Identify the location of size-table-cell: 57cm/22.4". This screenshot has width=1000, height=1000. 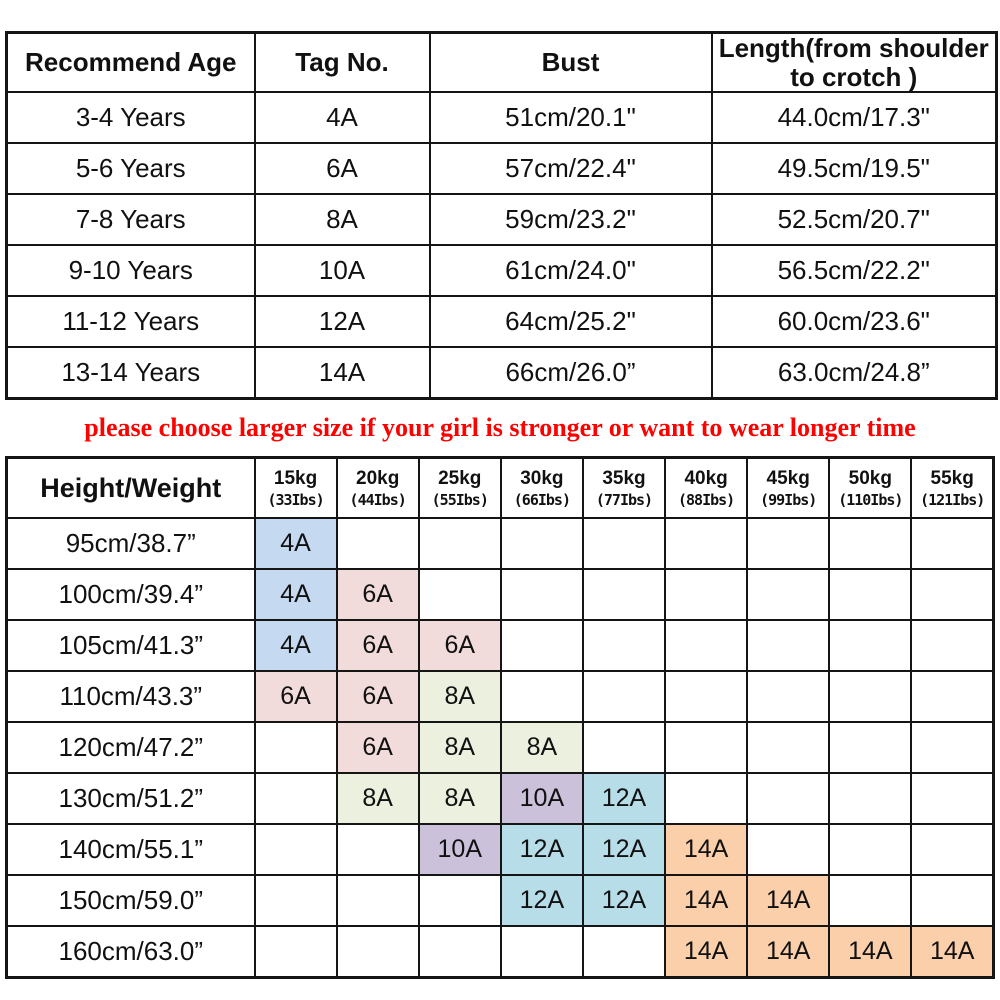
(570, 169).